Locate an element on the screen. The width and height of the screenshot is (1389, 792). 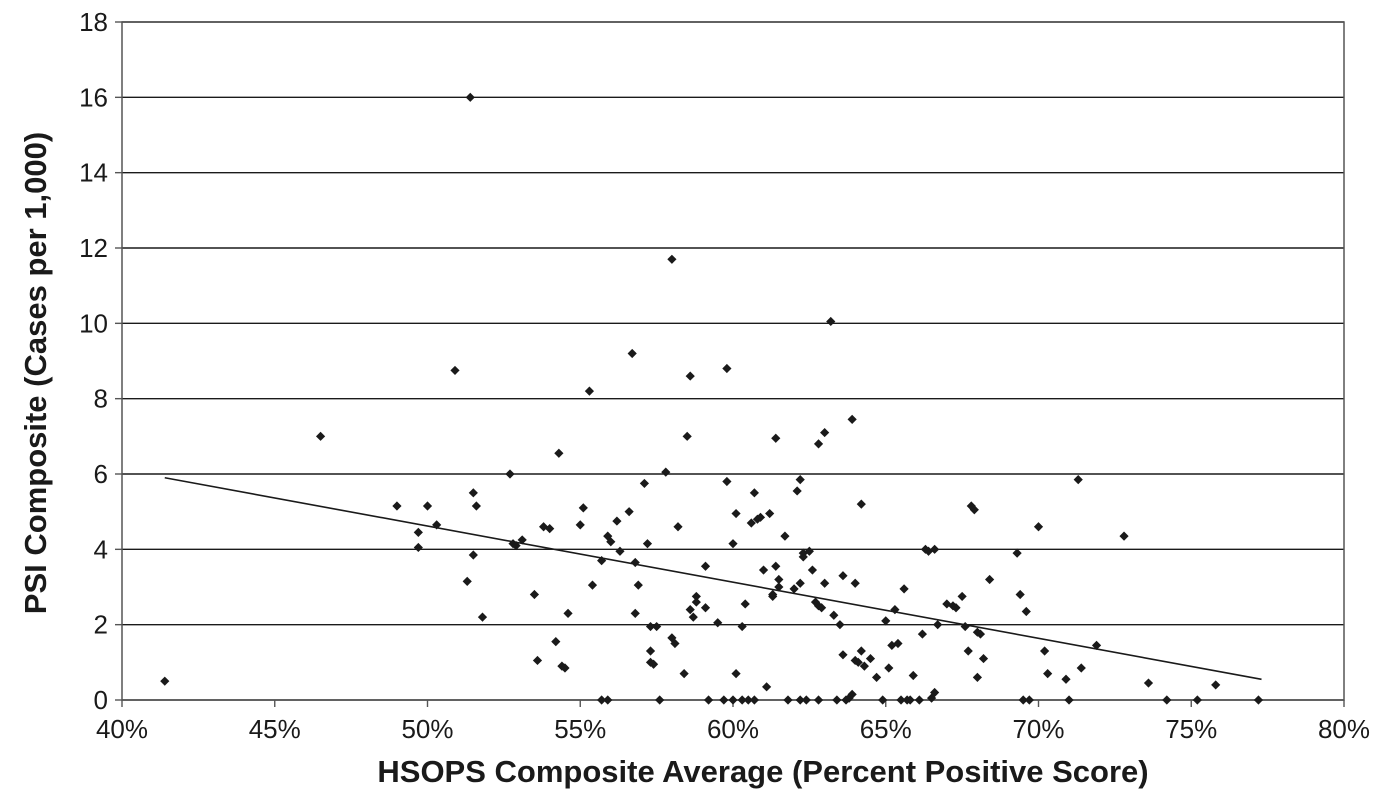
x-tick-label: 75% is located at coordinates (1191, 729).